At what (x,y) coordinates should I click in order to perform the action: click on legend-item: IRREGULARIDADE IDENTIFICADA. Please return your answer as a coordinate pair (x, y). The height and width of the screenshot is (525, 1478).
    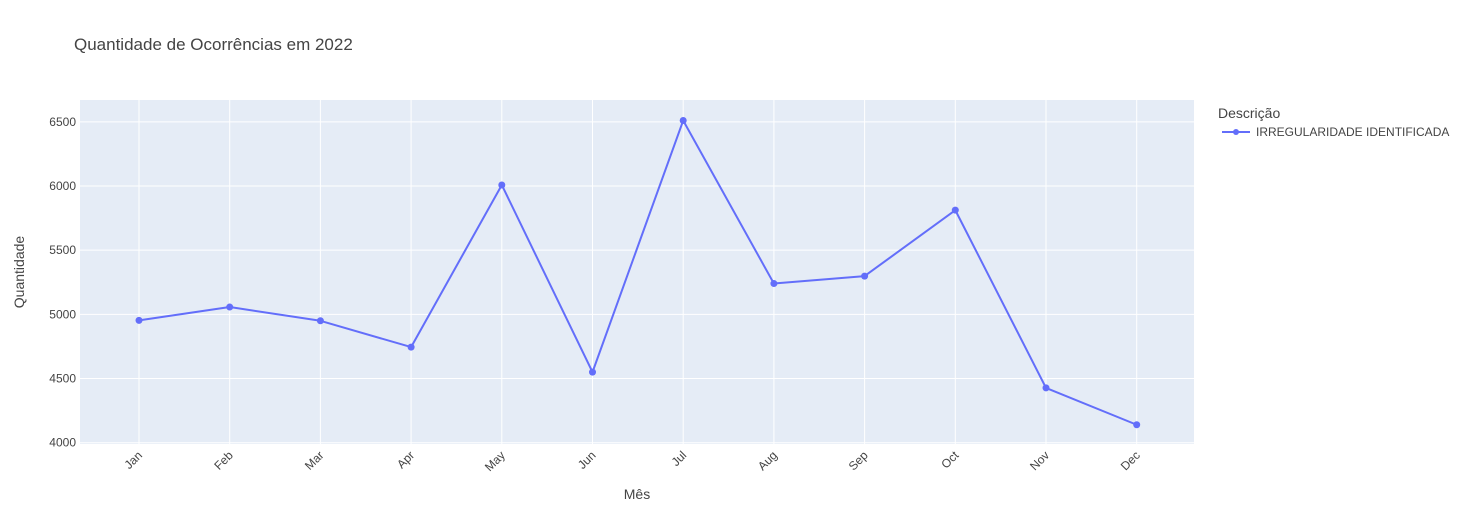
    Looking at the image, I should click on (1335, 132).